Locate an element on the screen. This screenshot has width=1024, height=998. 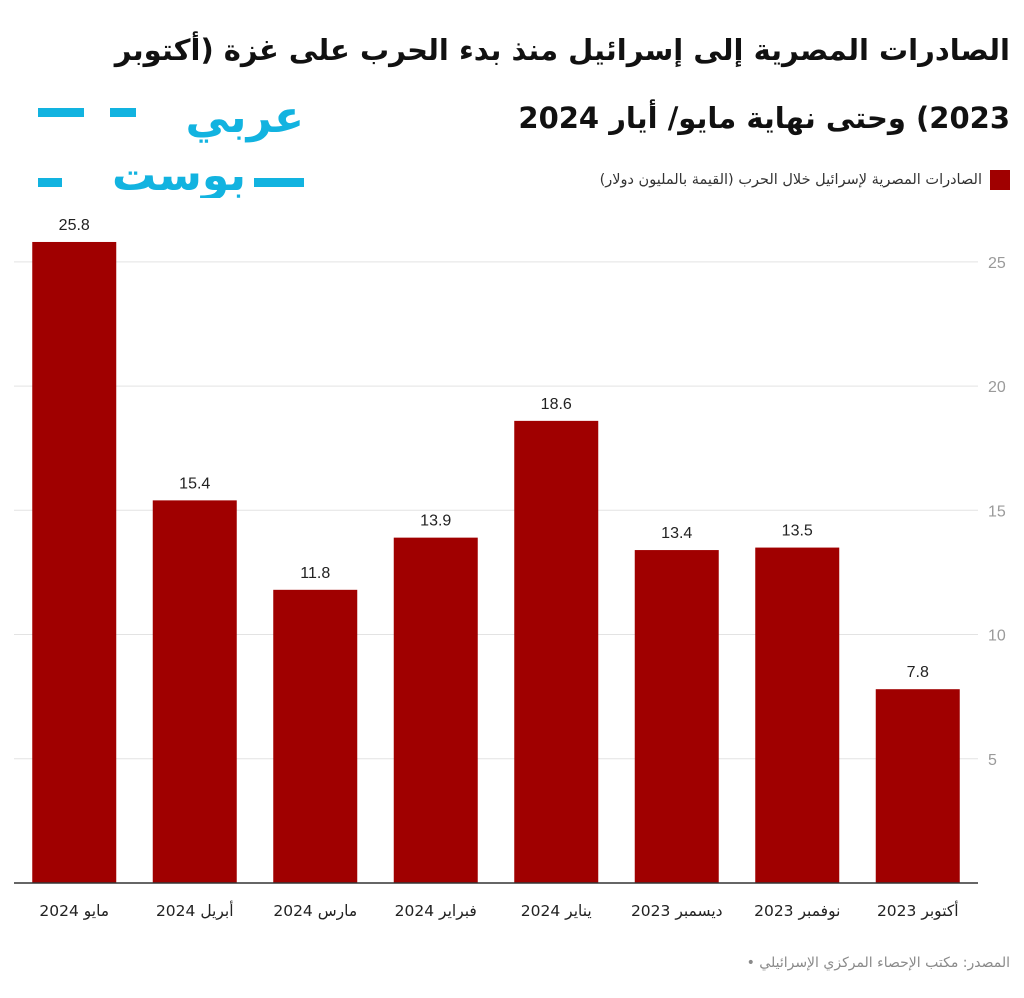
y-tick-label: 10 is located at coordinates (997, 636).